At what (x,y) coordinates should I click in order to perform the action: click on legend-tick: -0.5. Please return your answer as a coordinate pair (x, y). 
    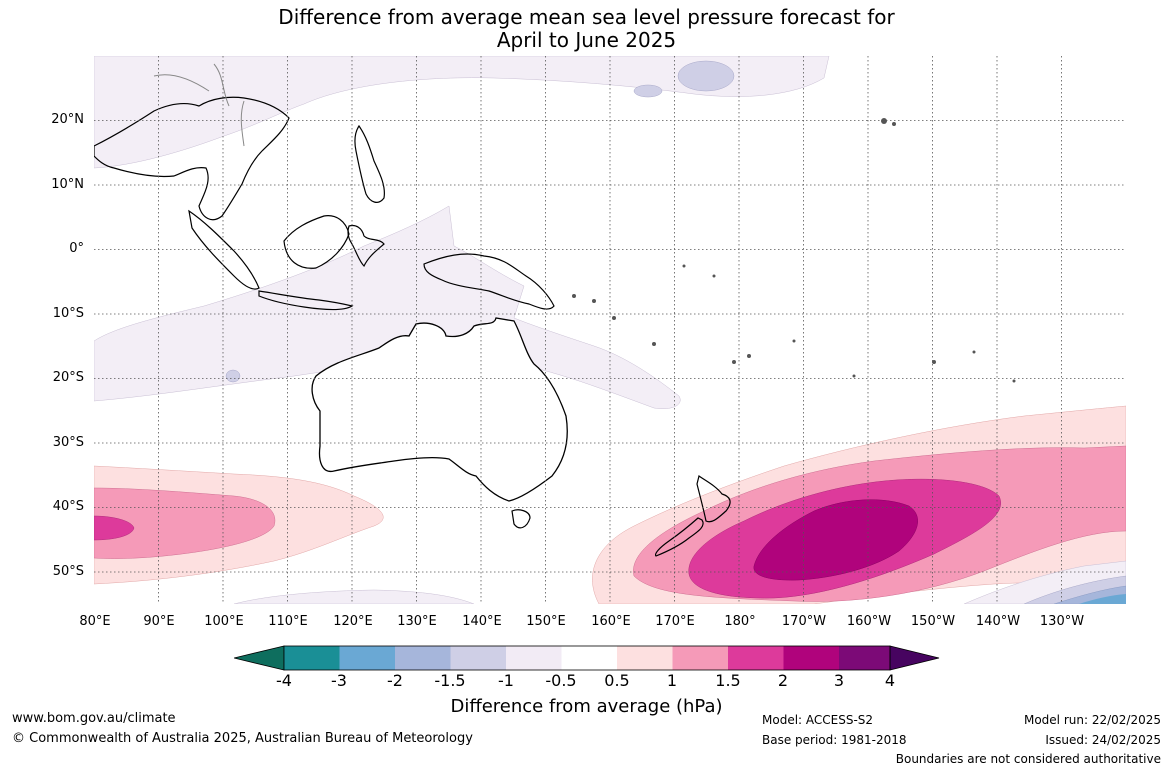
    Looking at the image, I should click on (561, 680).